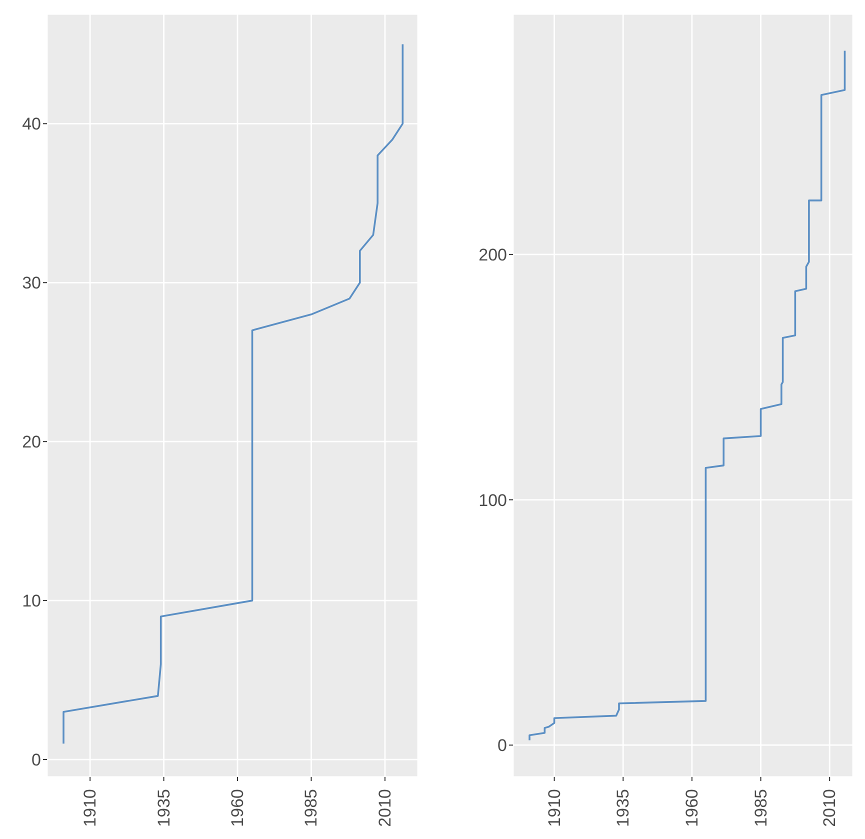  What do you see at coordinates (31, 283) in the screenshot?
I see `y-tick-label: 30` at bounding box center [31, 283].